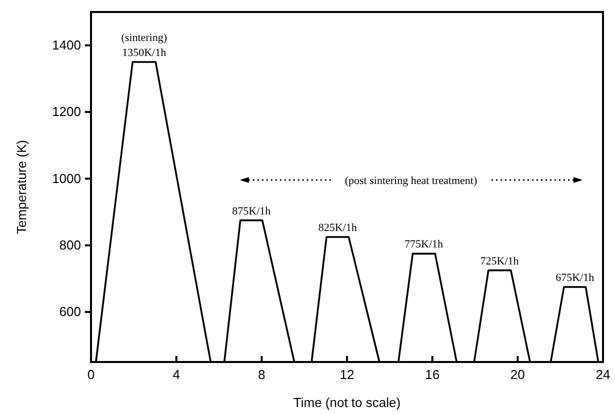  I want to click on annotation: 825K/1h, so click(338, 228).